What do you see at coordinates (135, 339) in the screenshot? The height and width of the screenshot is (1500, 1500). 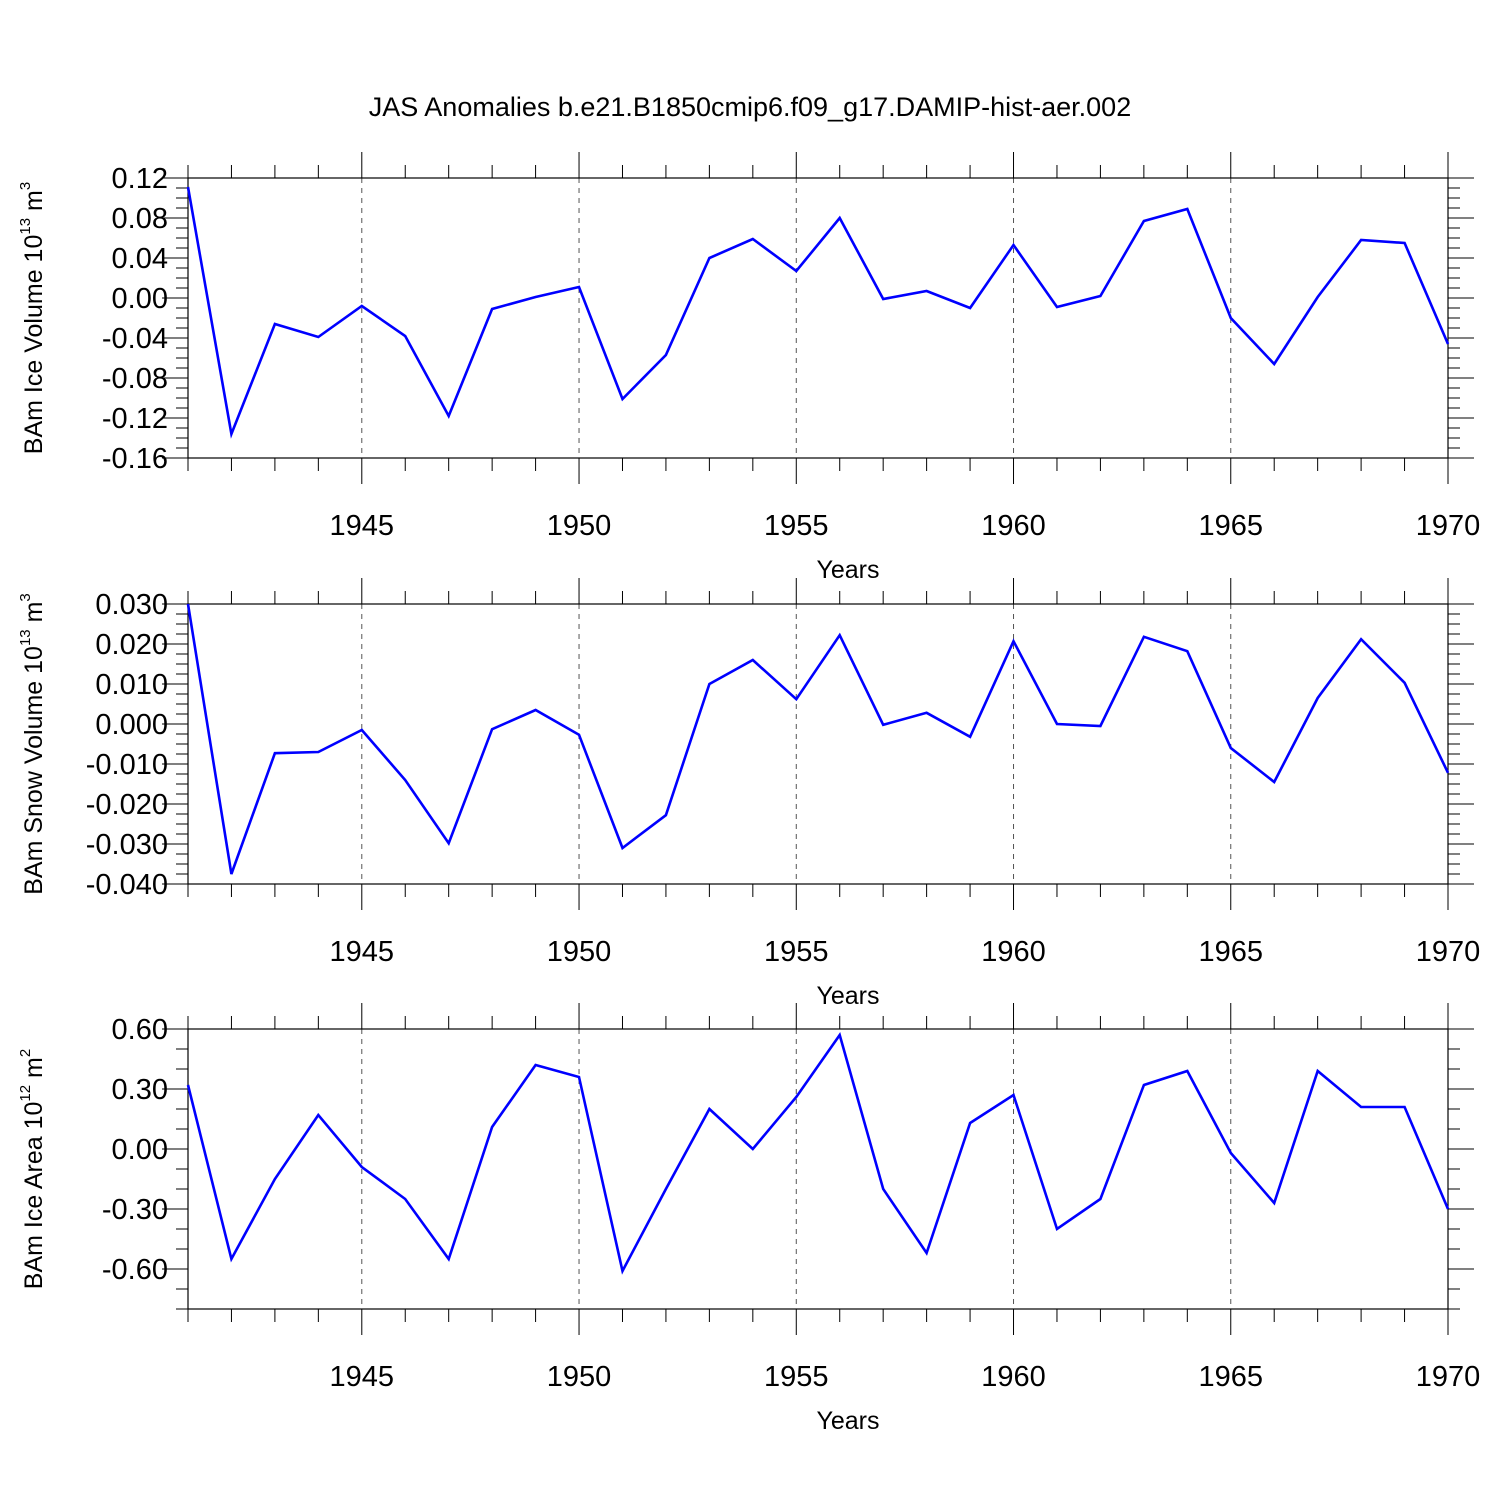 I see `y-tick-label: -0.04` at bounding box center [135, 339].